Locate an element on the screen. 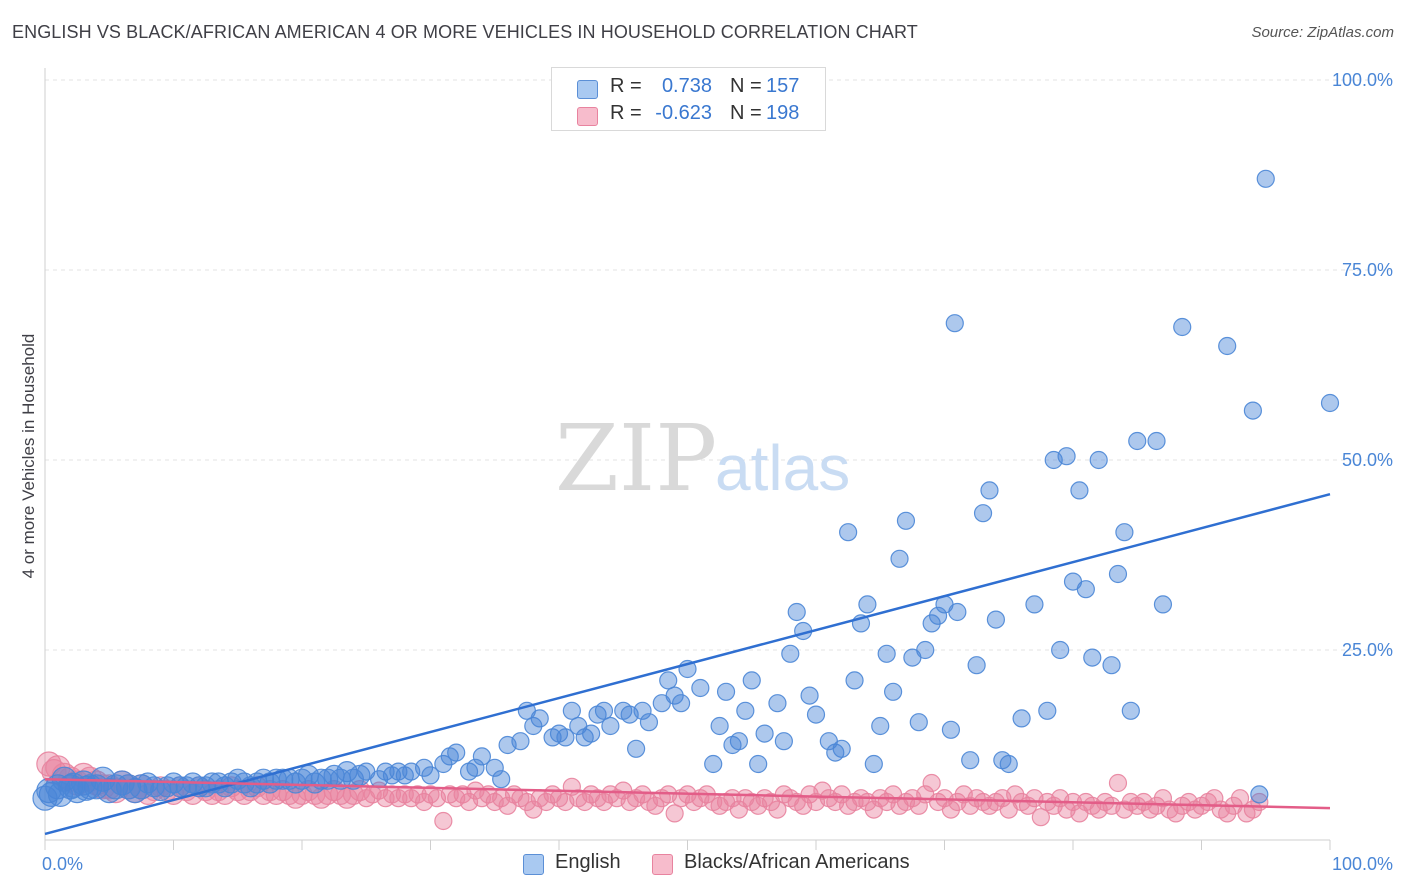 The image size is (1406, 892). source-label: Source: ZipAtlas.com is located at coordinates (1322, 32).